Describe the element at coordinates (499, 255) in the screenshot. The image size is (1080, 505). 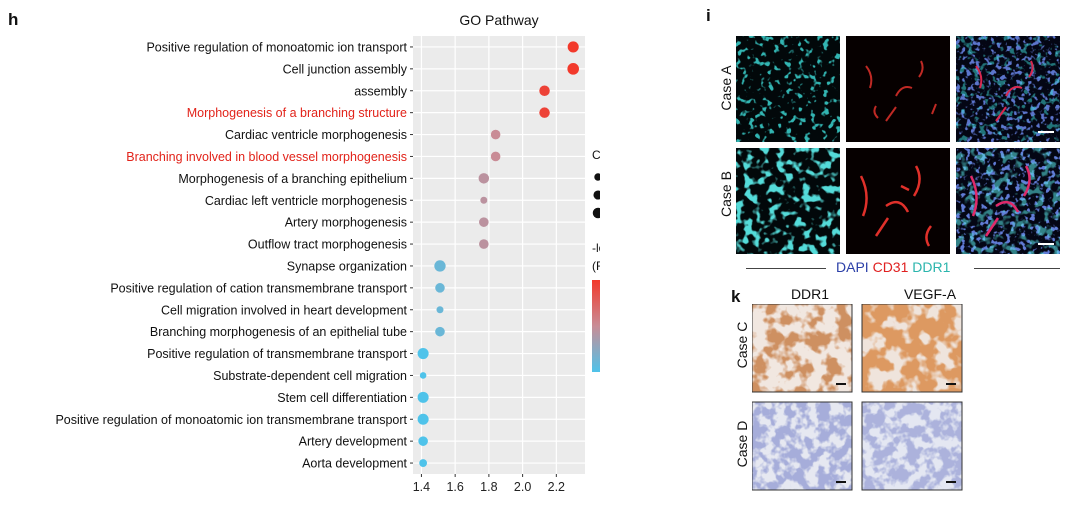
I see `plot-panel` at that location.